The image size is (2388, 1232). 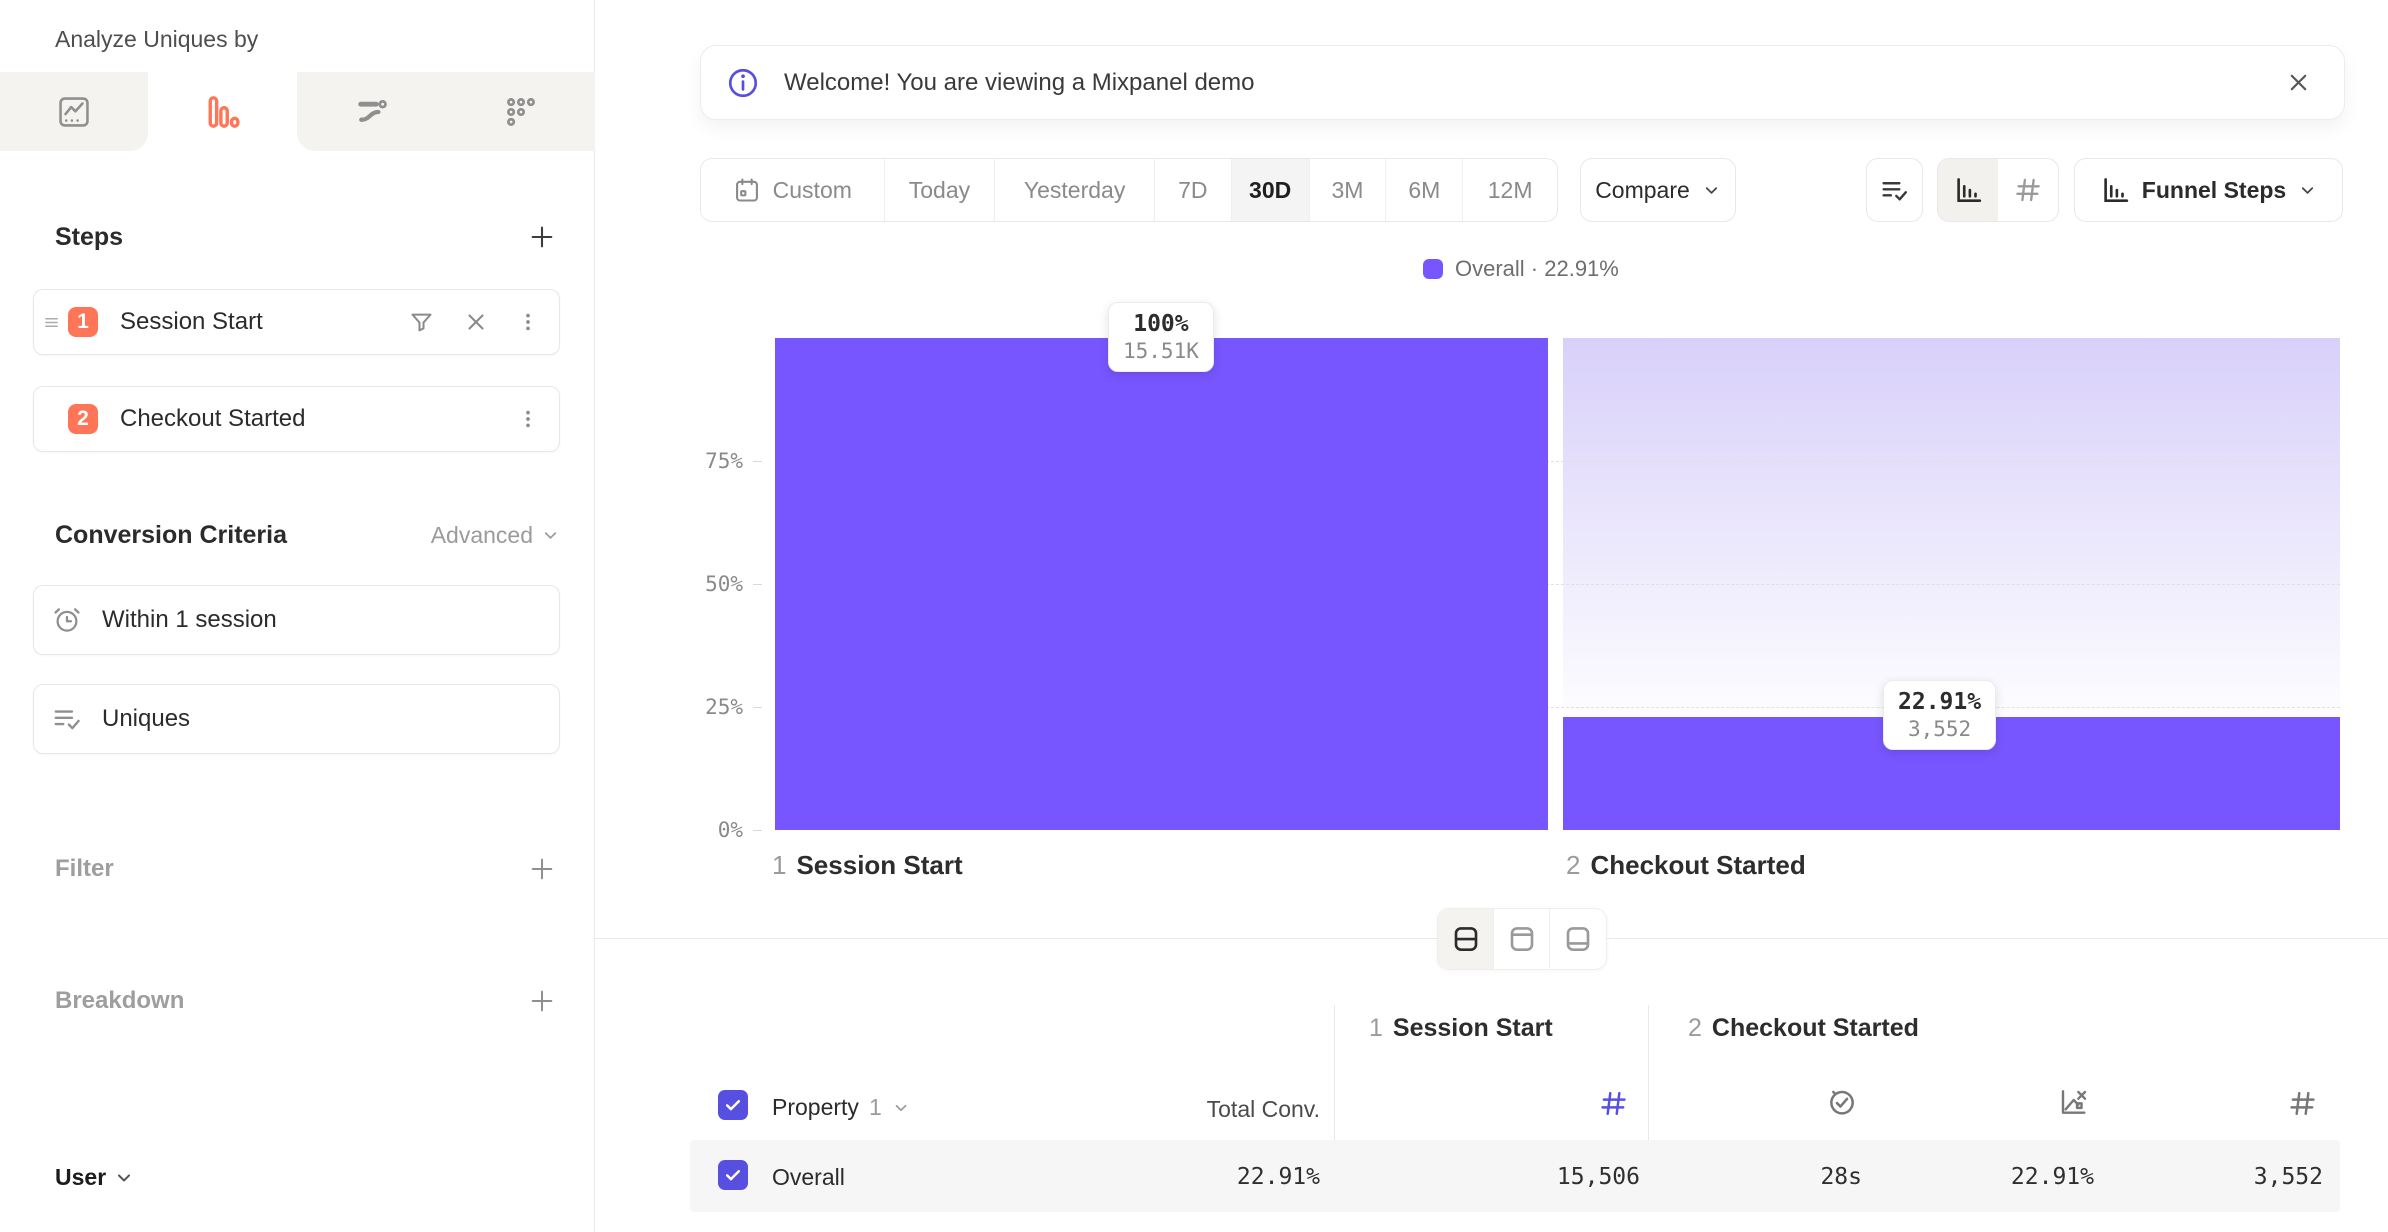 I want to click on counting-method-card: Uniques, so click(x=296, y=719).